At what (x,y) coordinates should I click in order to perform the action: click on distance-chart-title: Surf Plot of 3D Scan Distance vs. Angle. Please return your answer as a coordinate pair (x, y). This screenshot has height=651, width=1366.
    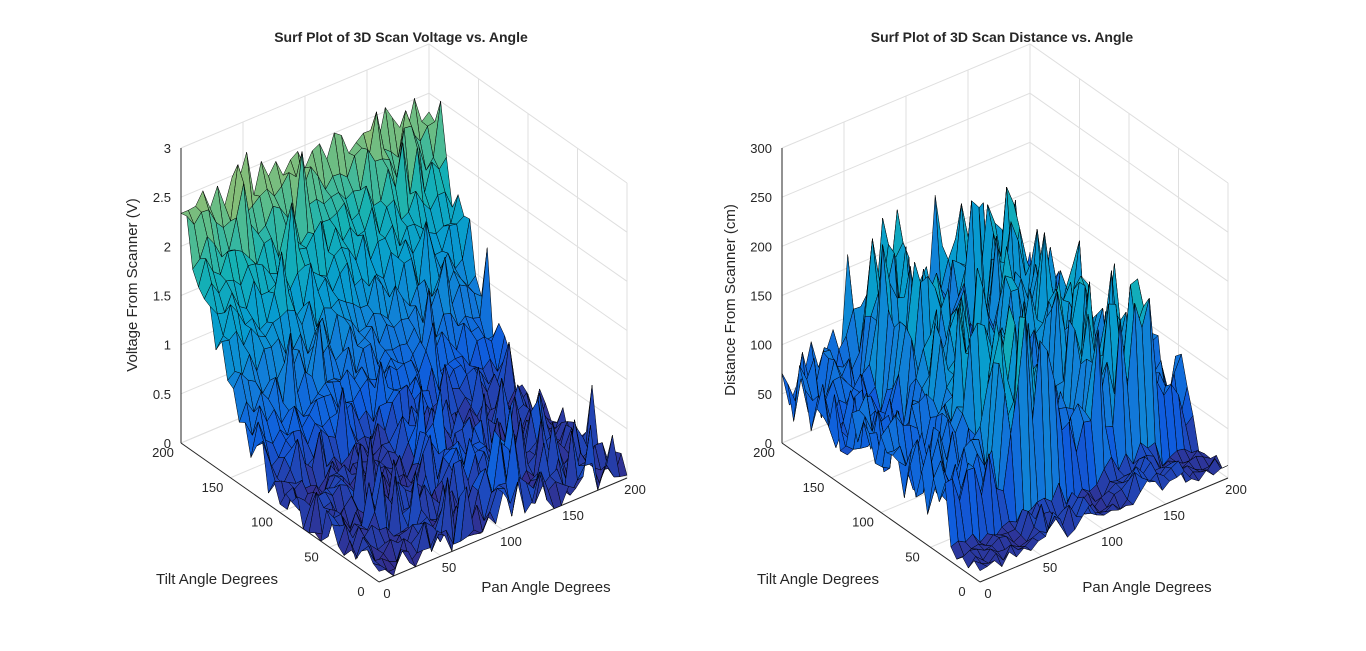
    Looking at the image, I should click on (1002, 37).